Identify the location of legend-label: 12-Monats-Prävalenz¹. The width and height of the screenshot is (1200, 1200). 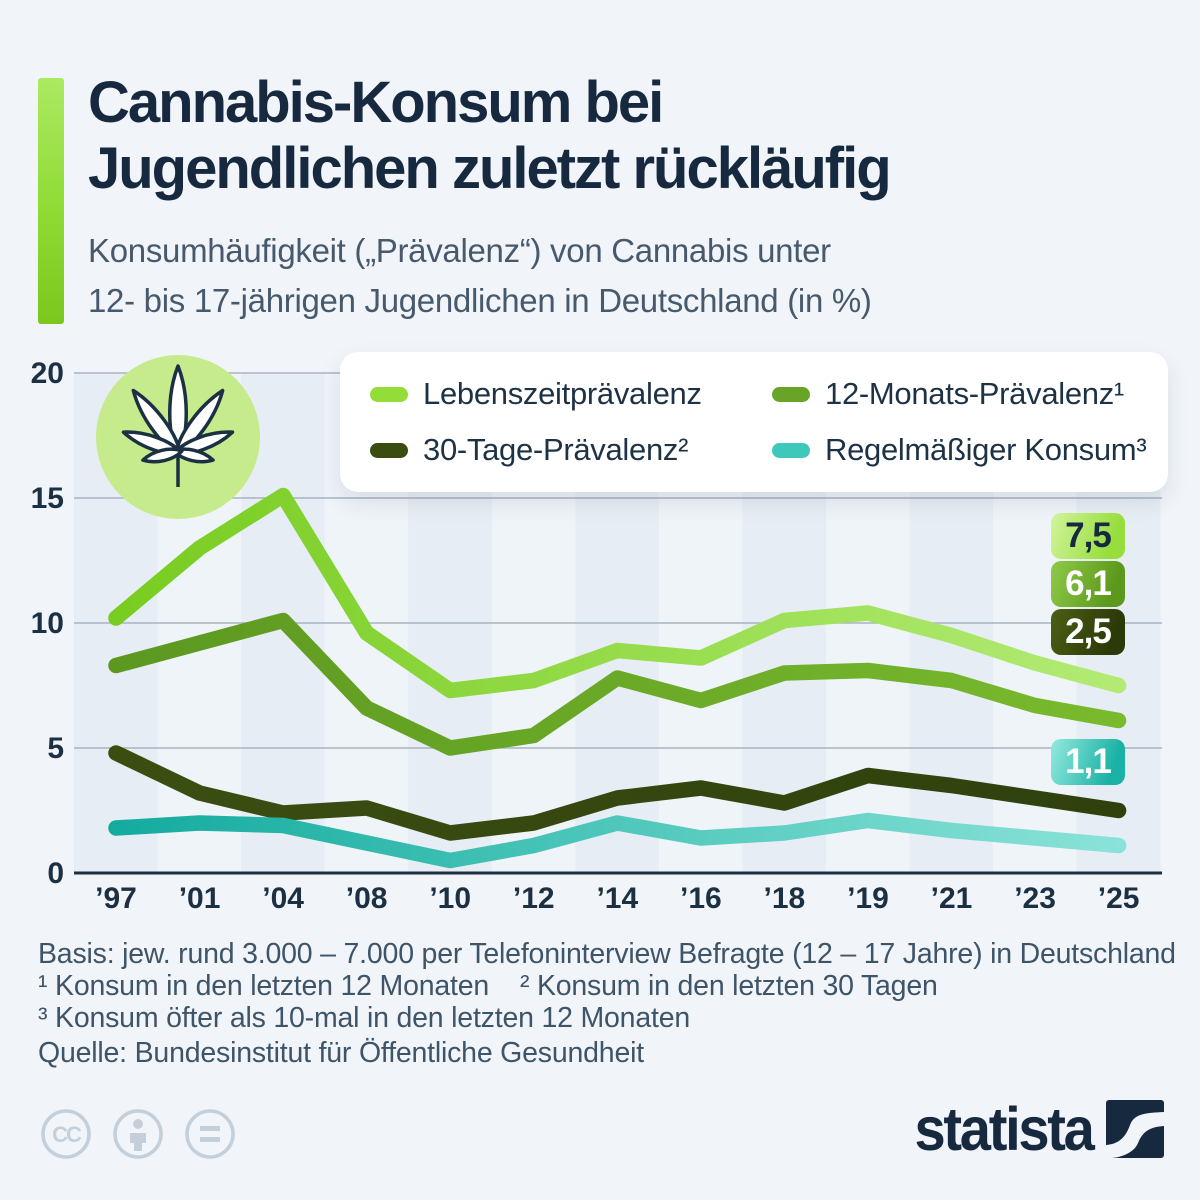
(974, 393).